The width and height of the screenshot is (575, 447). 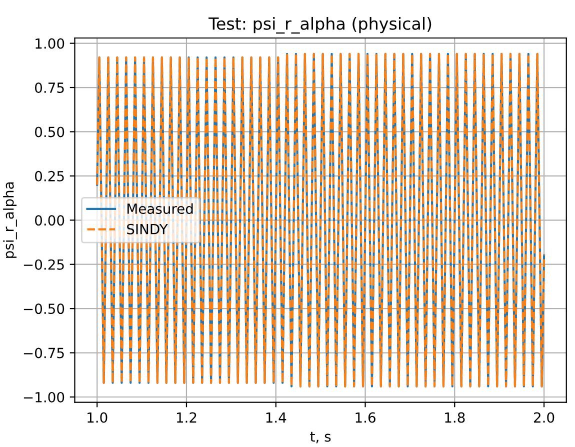 I want to click on y-tick-label: −0.75, so click(x=44, y=353).